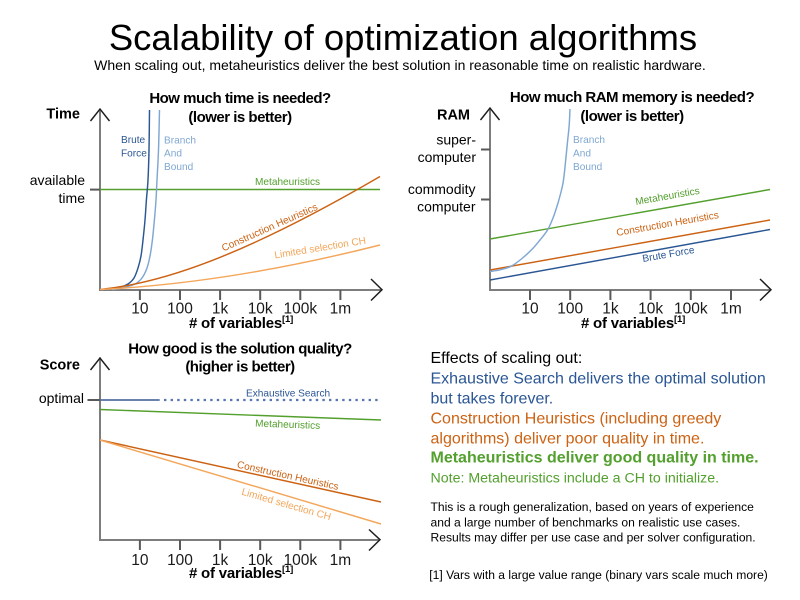 The height and width of the screenshot is (600, 800). I want to click on svg-text: super-, so click(456, 140).